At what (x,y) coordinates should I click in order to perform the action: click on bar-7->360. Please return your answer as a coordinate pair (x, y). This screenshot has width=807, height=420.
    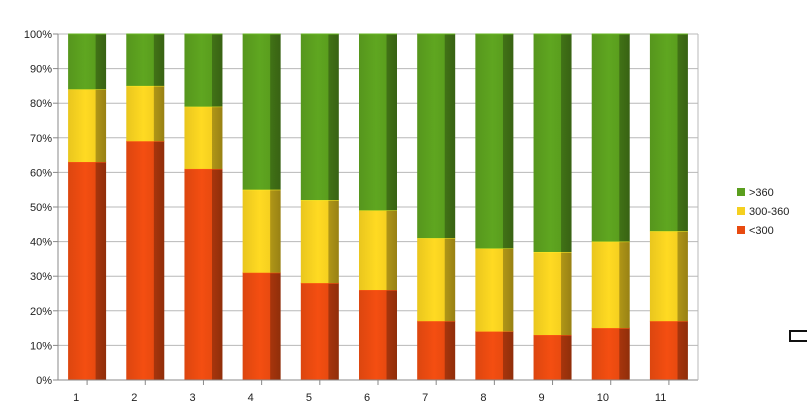
    Looking at the image, I should click on (436, 136).